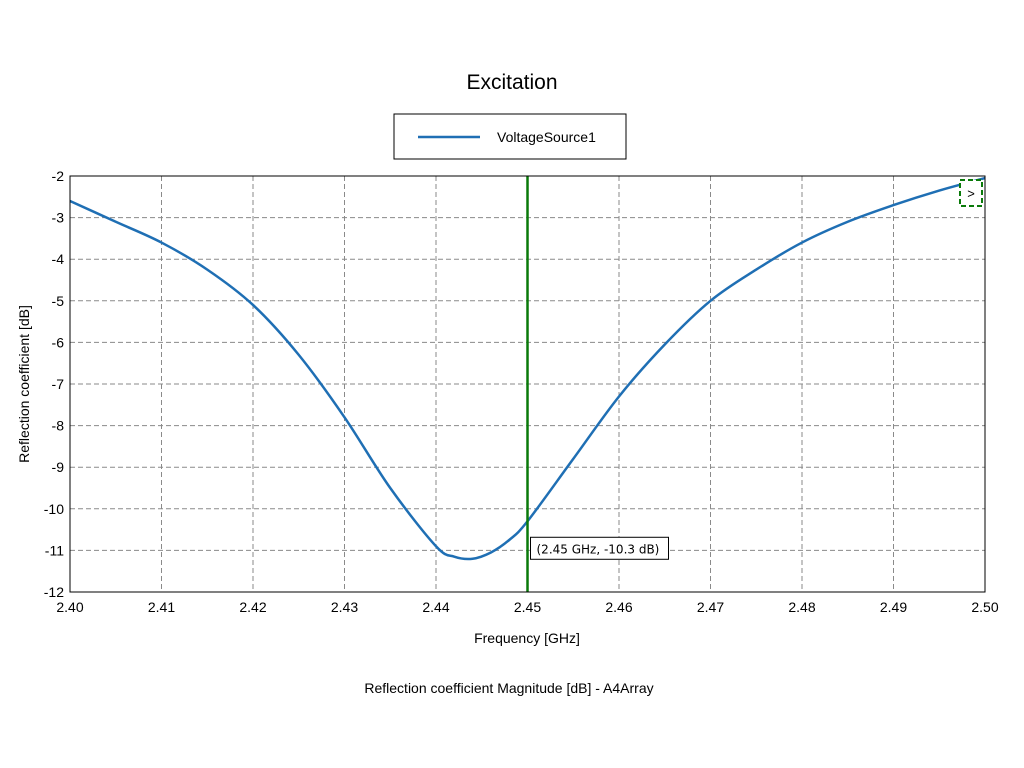 The height and width of the screenshot is (768, 1024). What do you see at coordinates (58, 426) in the screenshot?
I see `y-tick-label: -8` at bounding box center [58, 426].